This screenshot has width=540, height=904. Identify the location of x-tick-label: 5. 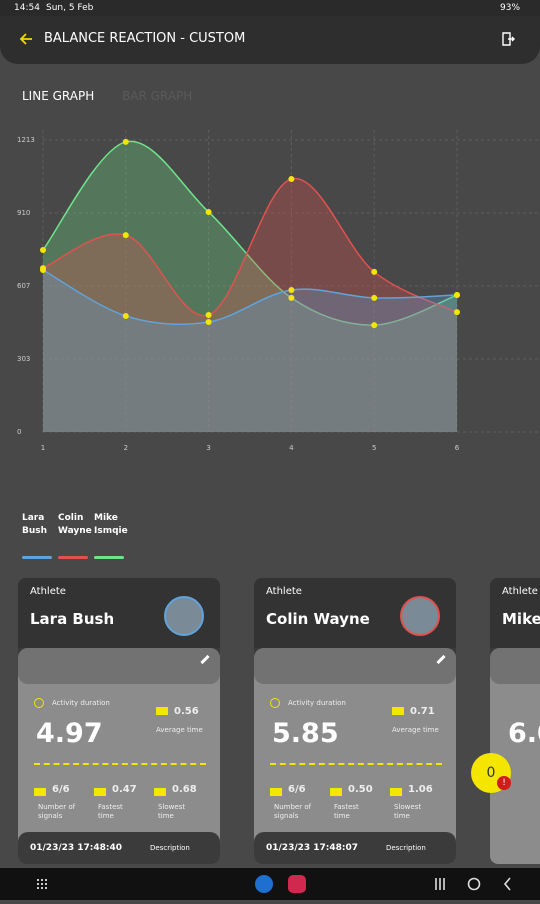
(374, 447).